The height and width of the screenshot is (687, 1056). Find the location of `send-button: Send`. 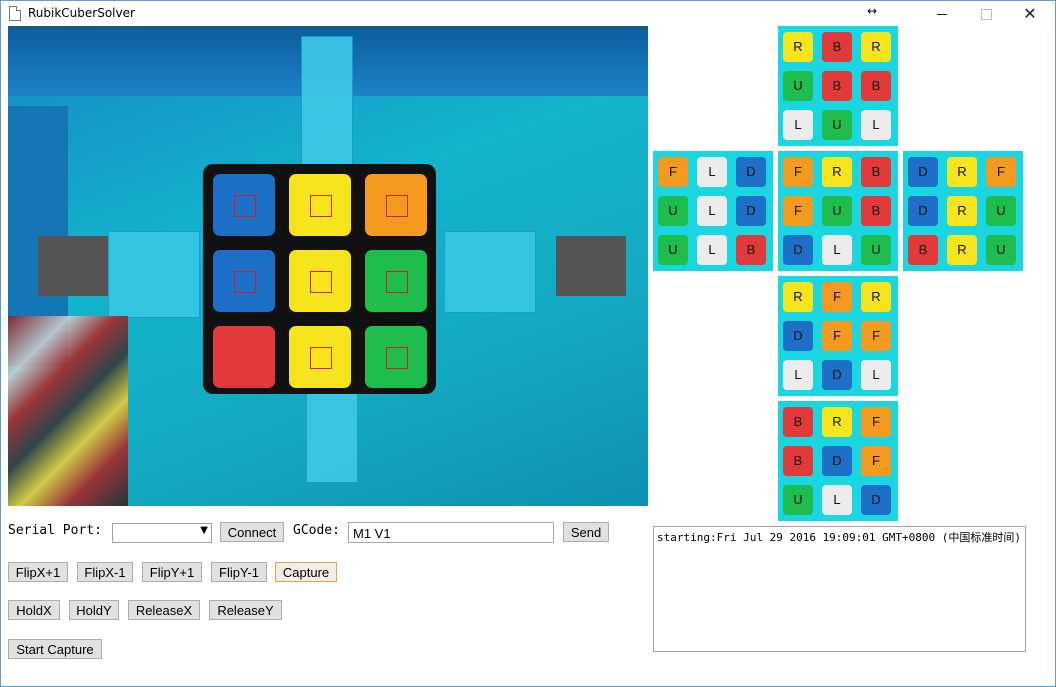

send-button: Send is located at coordinates (586, 532).